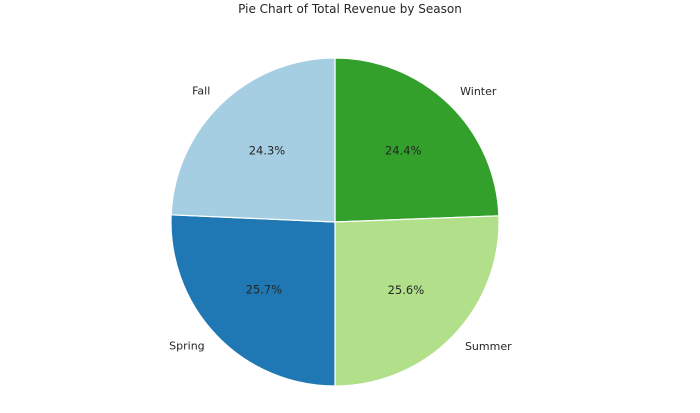 The height and width of the screenshot is (413, 700). Describe the element at coordinates (488, 346) in the screenshot. I see `slice-label-summer: Summer` at that location.